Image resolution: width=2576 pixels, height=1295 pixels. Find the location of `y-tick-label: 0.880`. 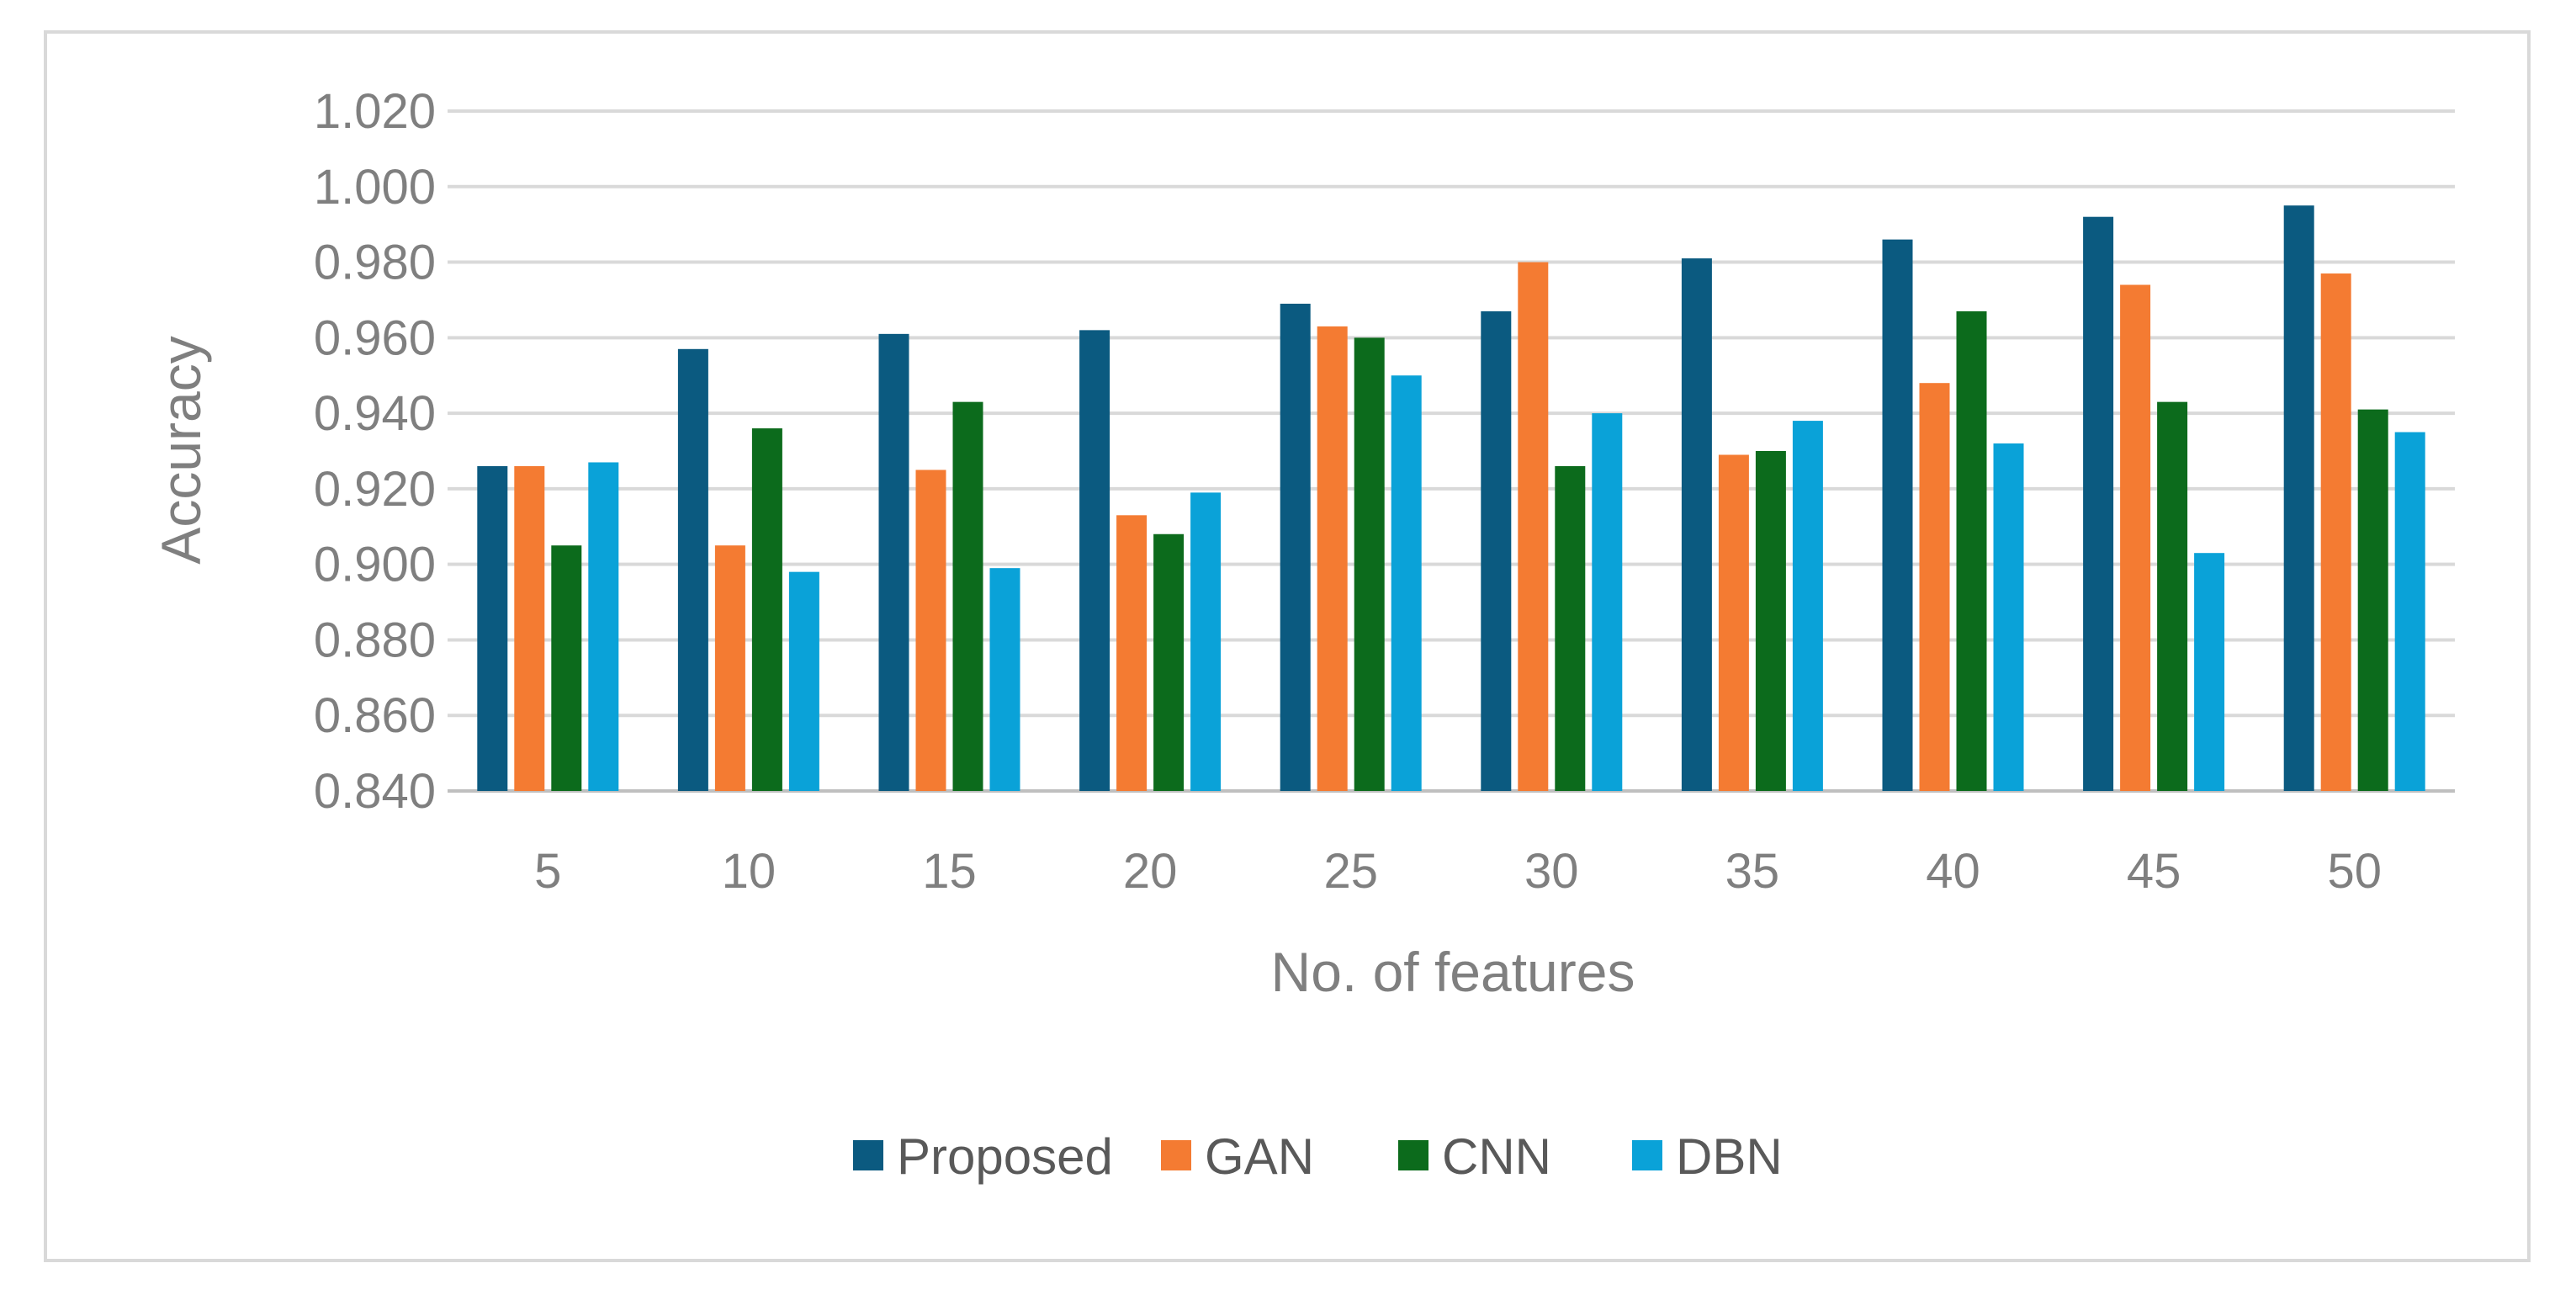

y-tick-label: 0.880 is located at coordinates (375, 640).